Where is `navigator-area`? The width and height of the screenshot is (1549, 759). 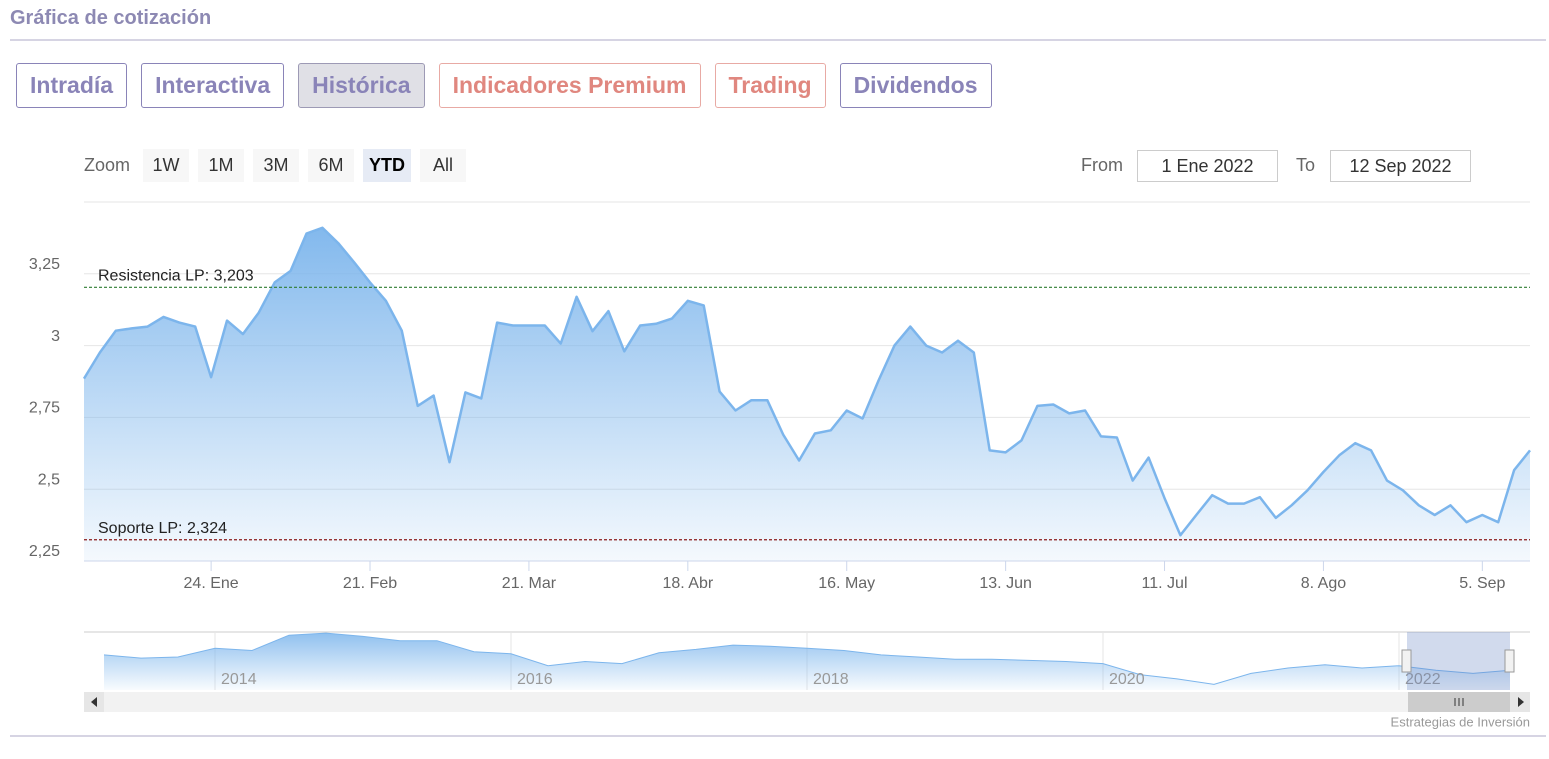 navigator-area is located at coordinates (807, 661).